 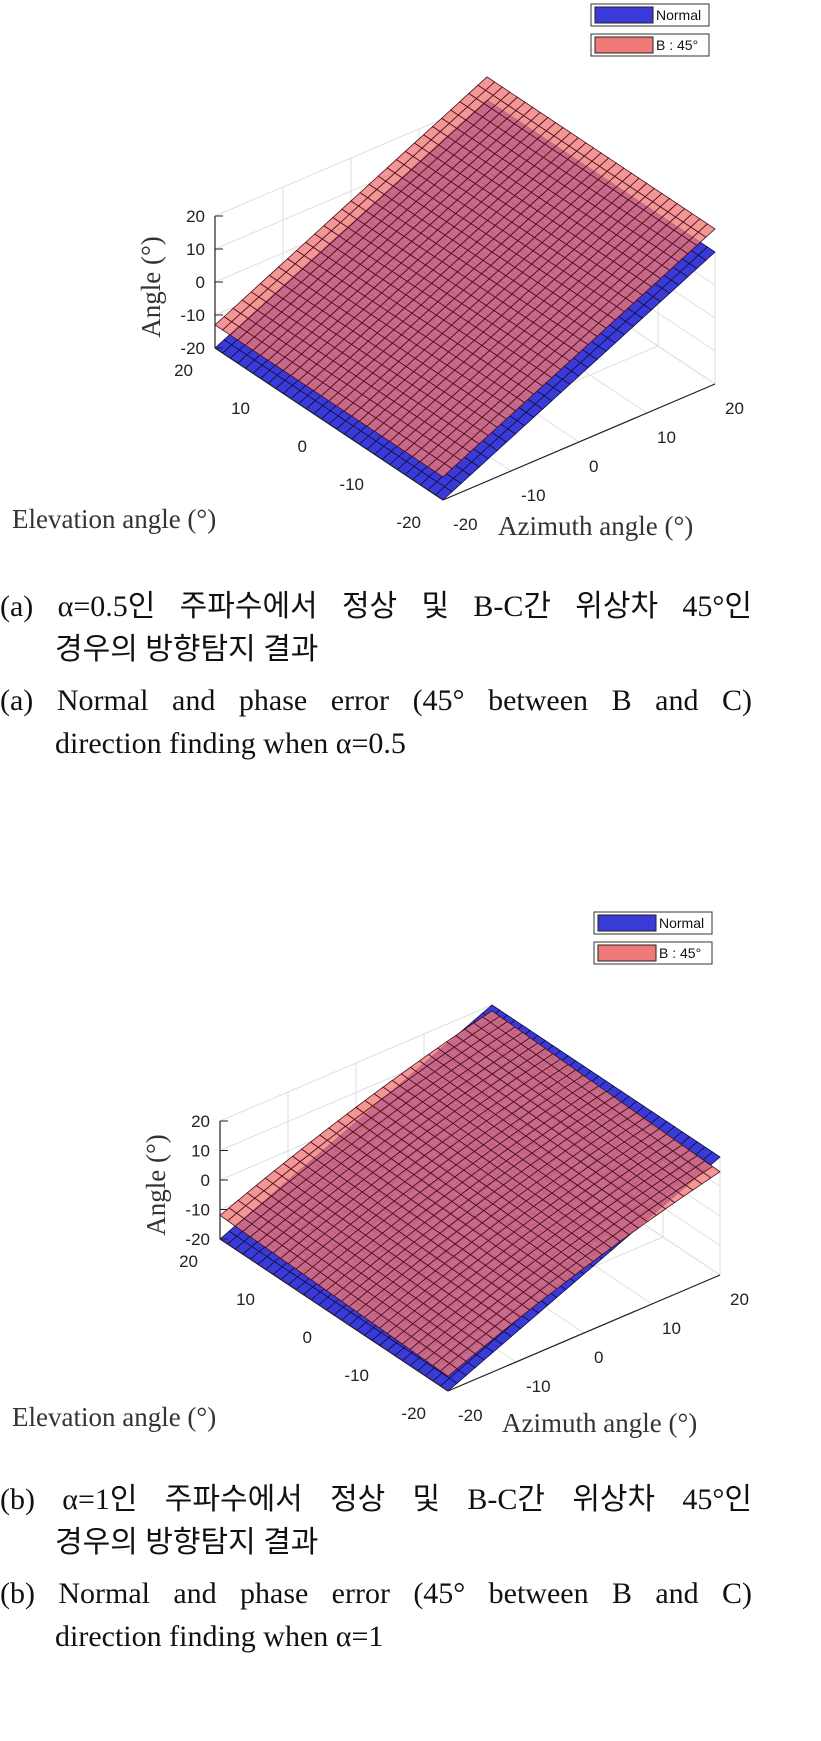 I want to click on caption-b-ko-line1: (b) α=1인 주파수에서 정상 및 B-C간 위상차 45°인, so click(x=376, y=1499).